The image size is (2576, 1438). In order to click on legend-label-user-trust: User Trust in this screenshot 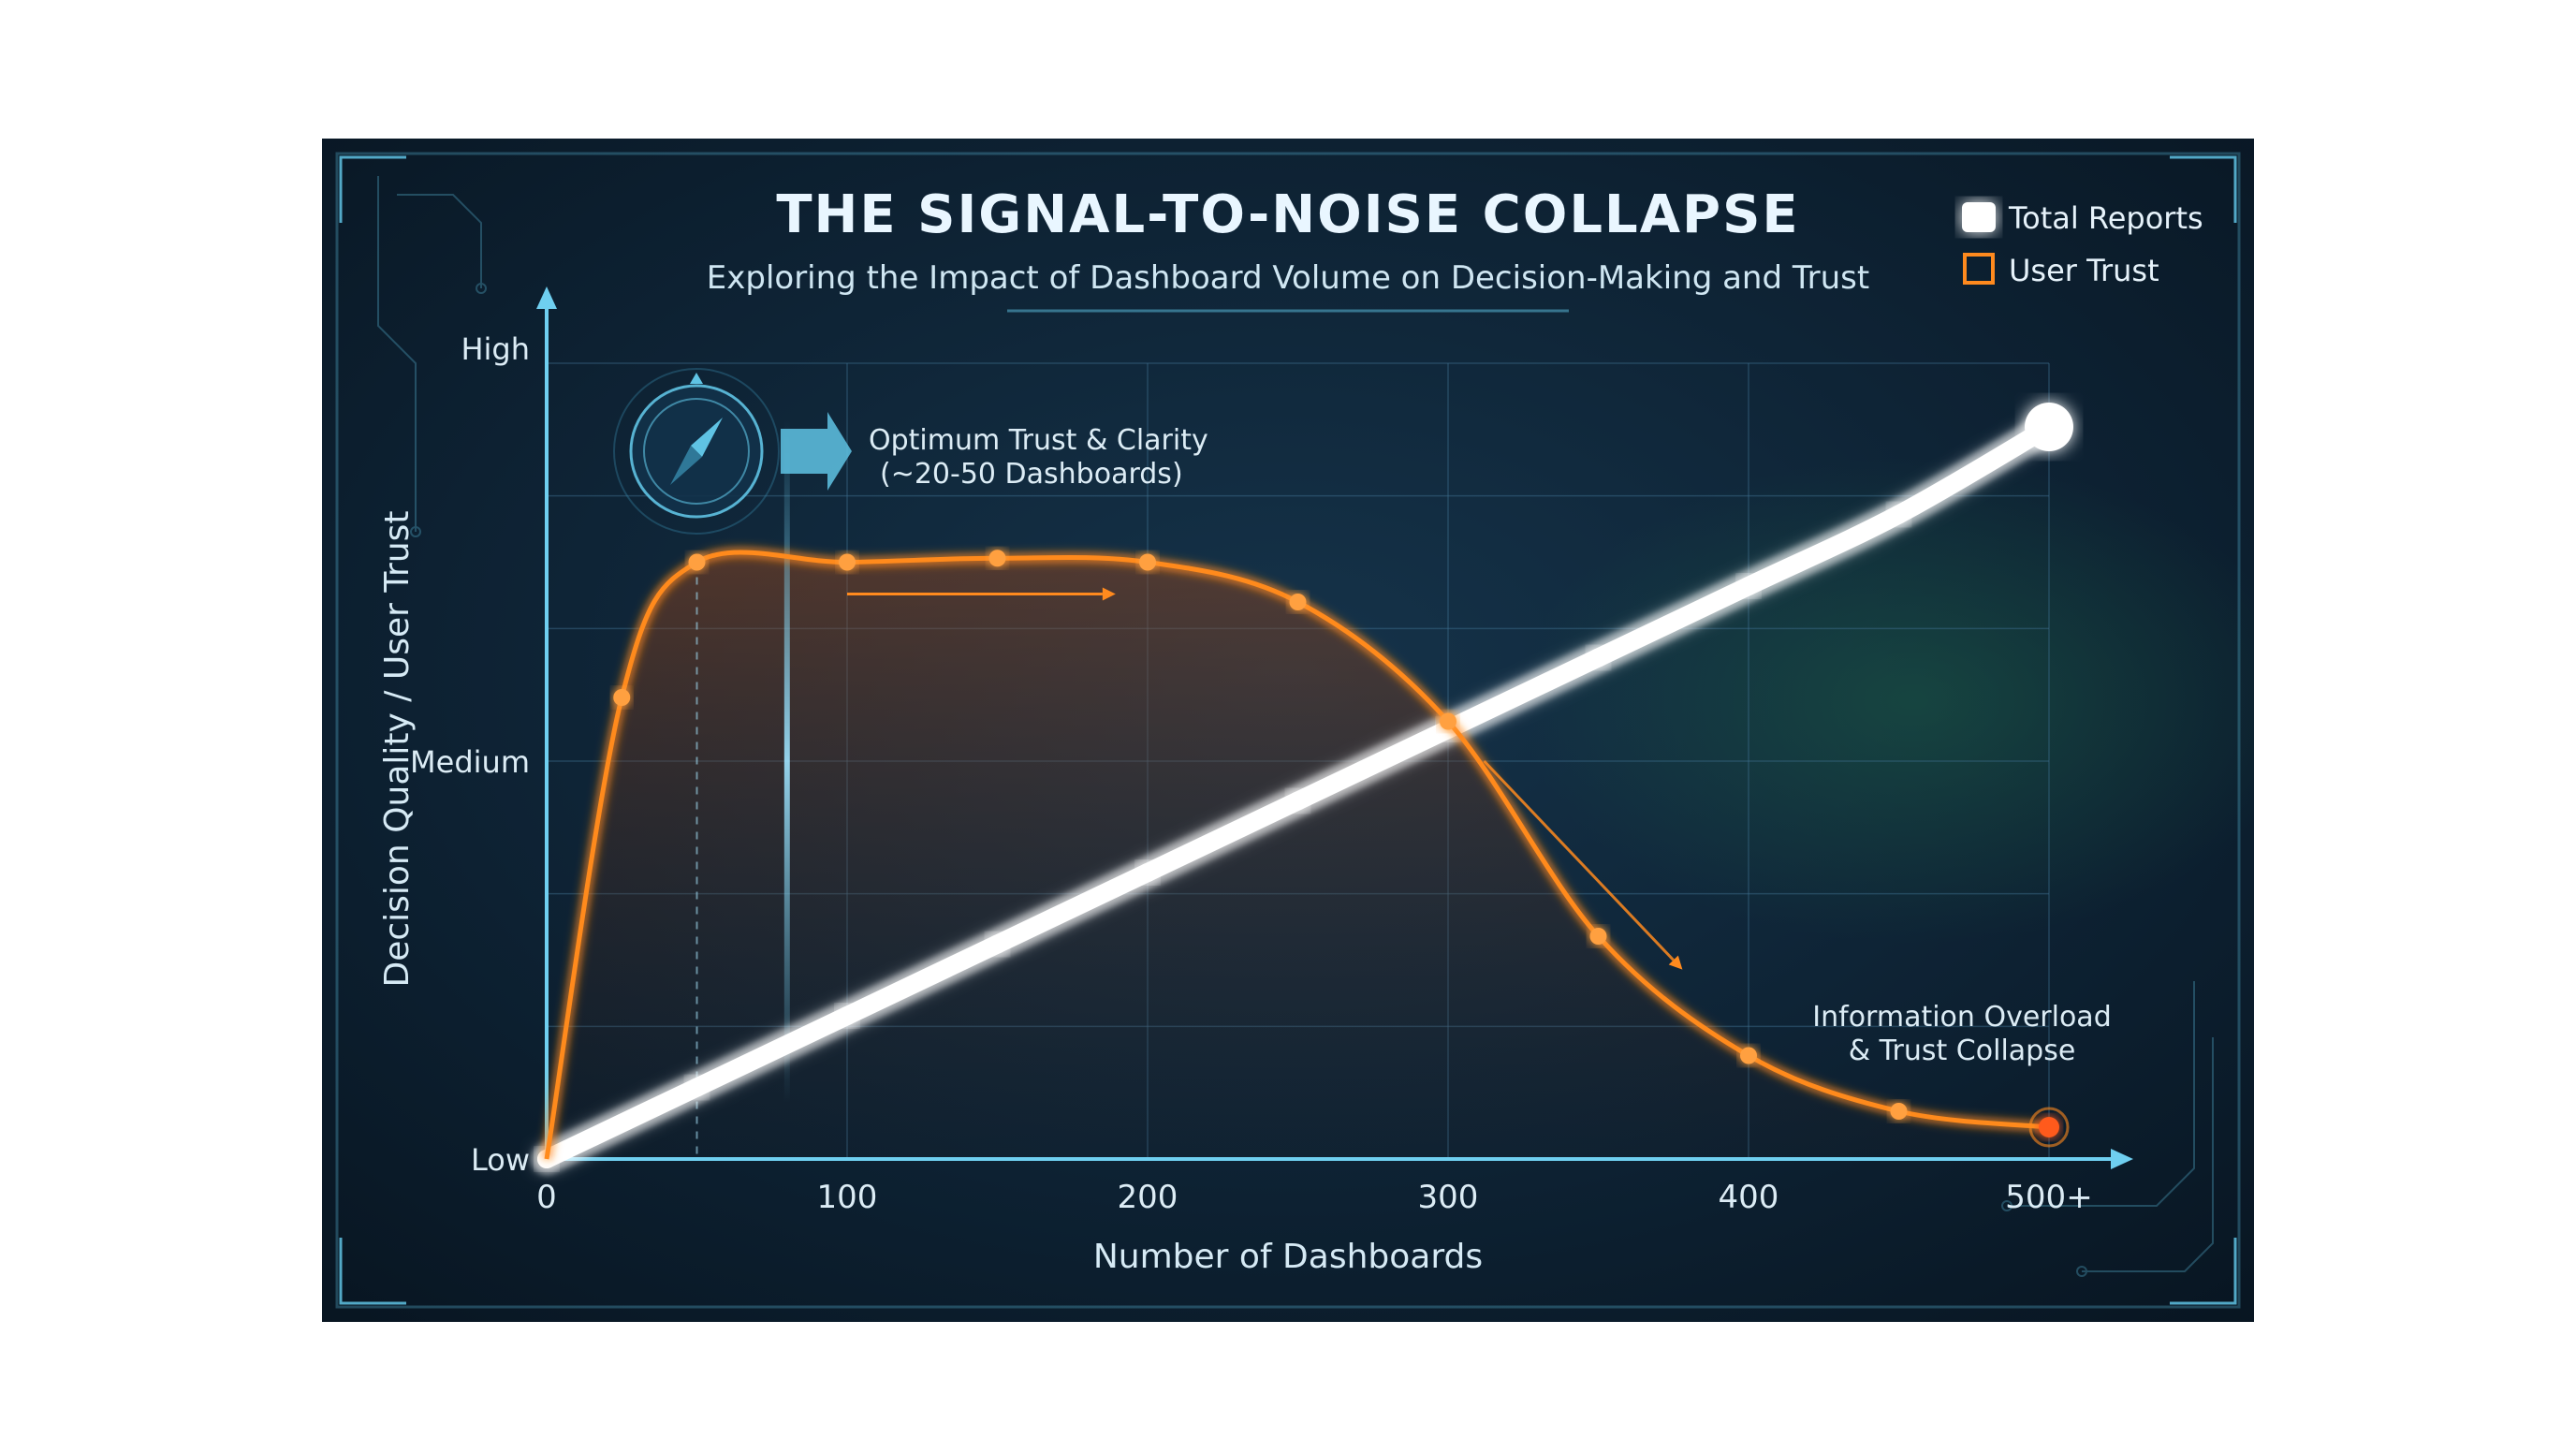, I will do `click(2084, 270)`.